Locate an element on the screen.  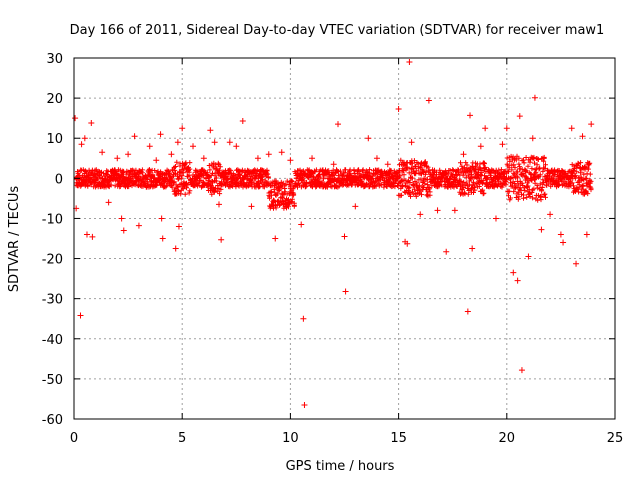
x-tick-label: 25 is located at coordinates (615, 438).